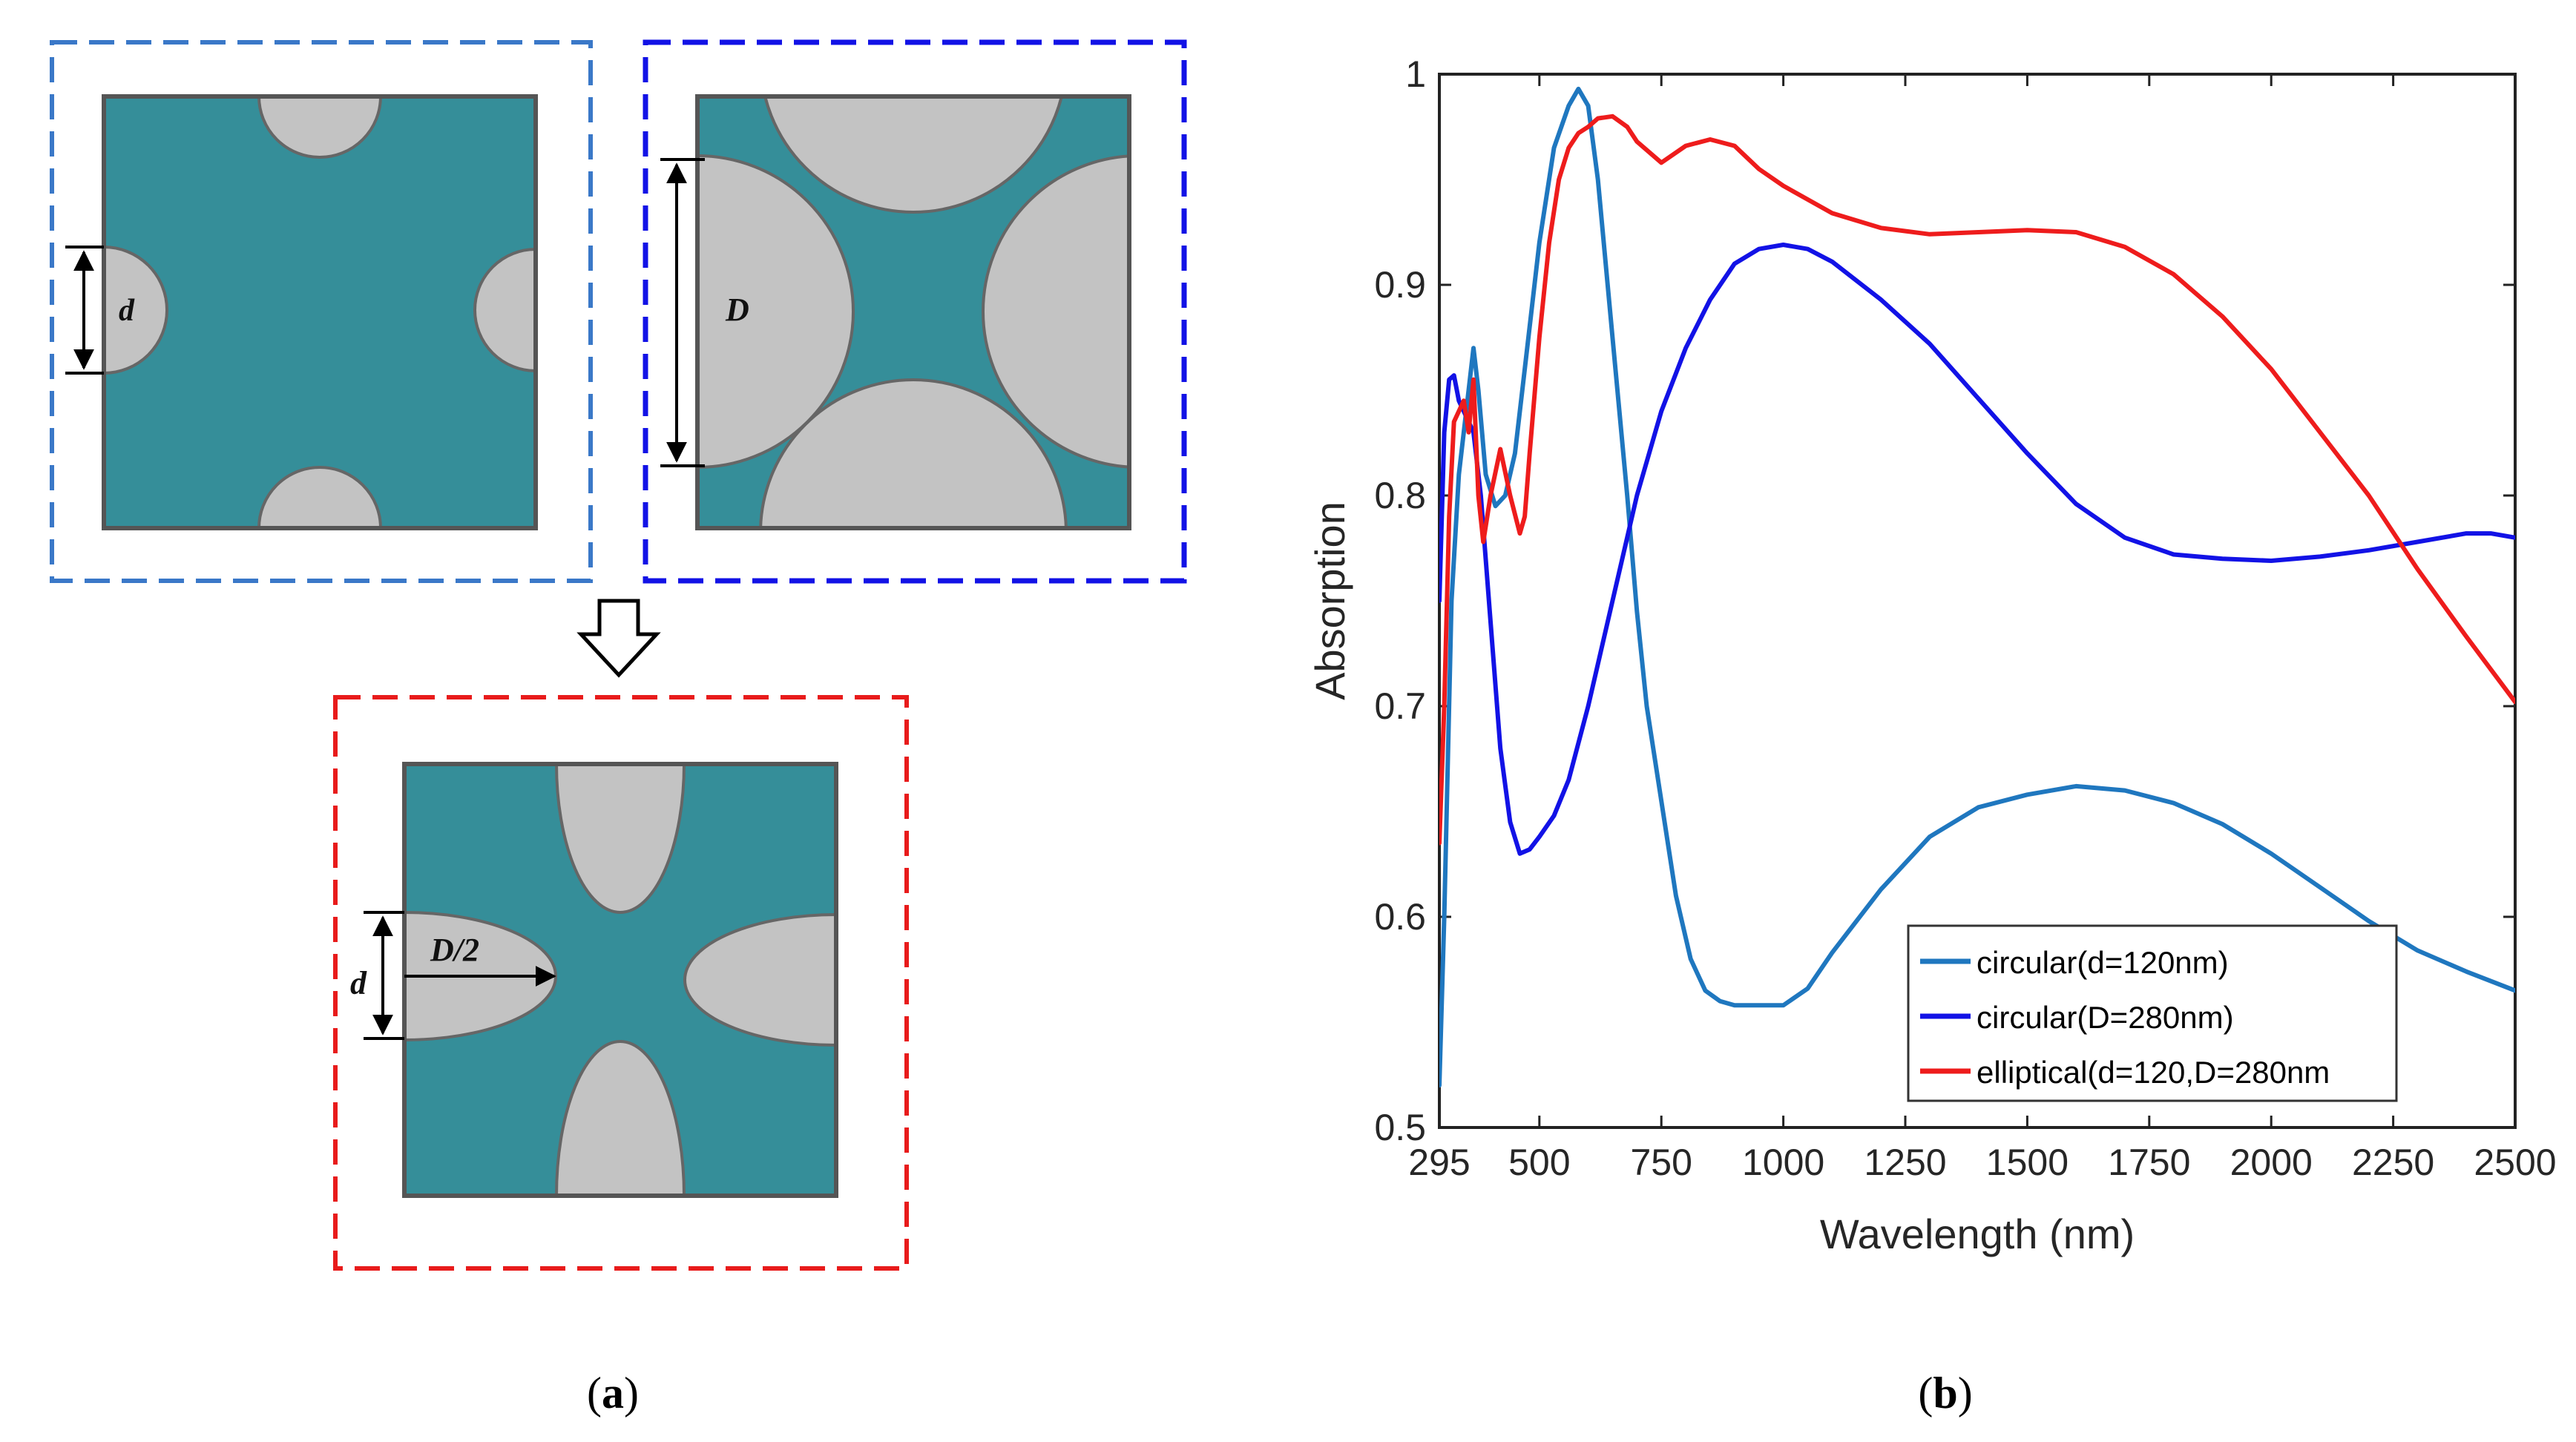  Describe the element at coordinates (2393, 1163) in the screenshot. I see `x-tick-label: 2250` at that location.